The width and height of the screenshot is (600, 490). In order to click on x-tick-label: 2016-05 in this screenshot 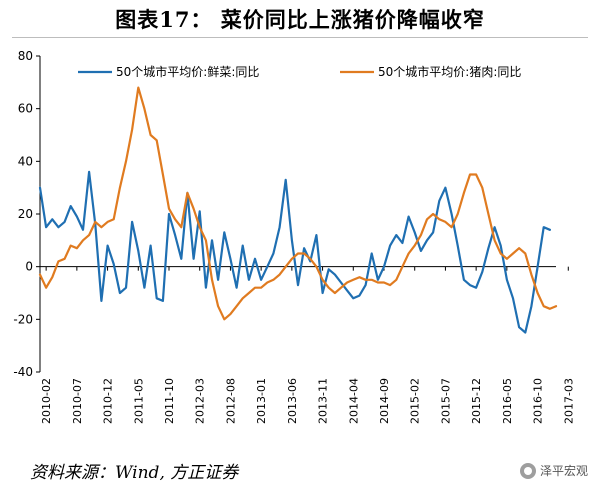, I will do `click(507, 401)`.